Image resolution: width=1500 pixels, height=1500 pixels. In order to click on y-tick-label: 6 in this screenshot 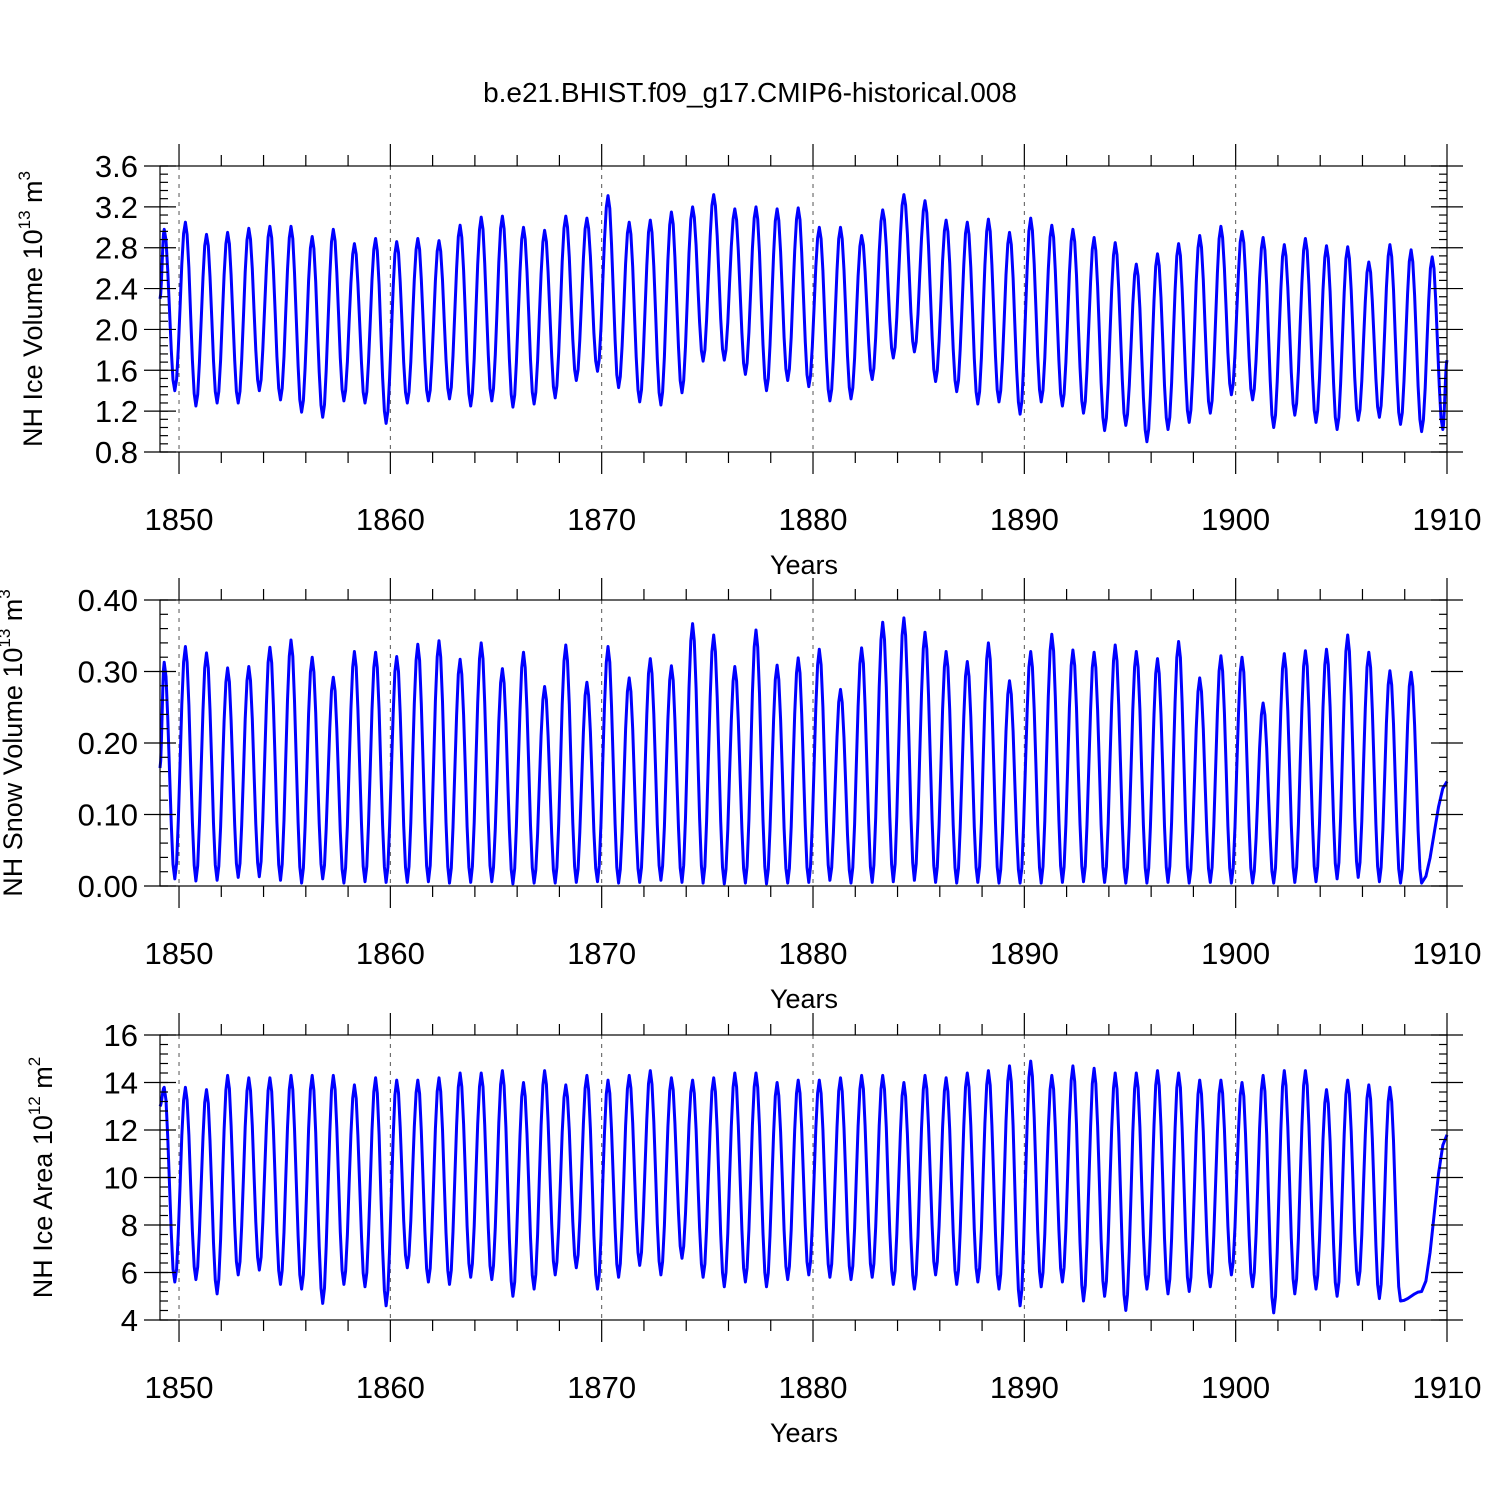, I will do `click(129, 1273)`.